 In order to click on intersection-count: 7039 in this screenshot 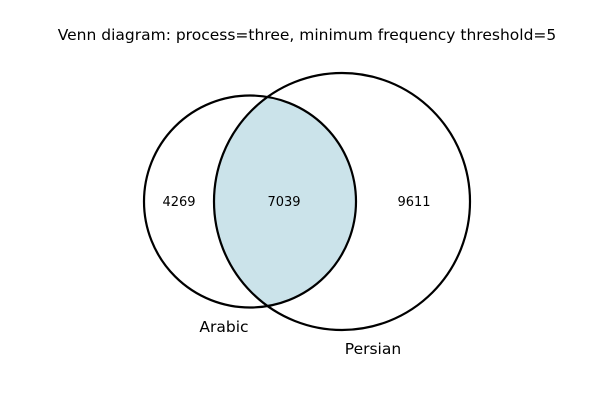, I will do `click(283, 202)`.